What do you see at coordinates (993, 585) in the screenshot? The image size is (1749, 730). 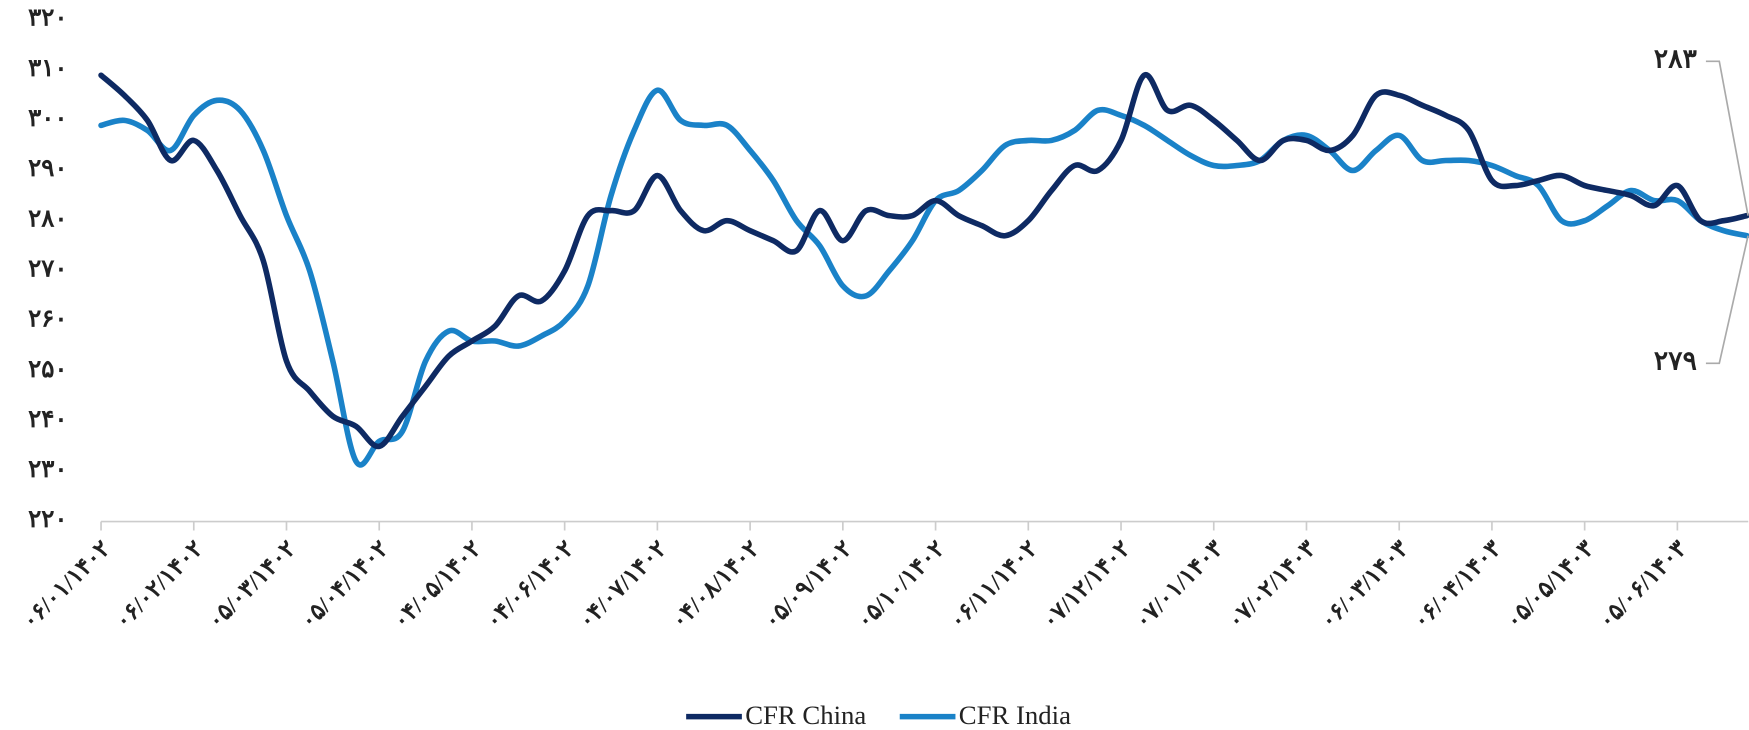 I see `x-tick-label: ۰۶/۱۱/۱۴۰۲` at bounding box center [993, 585].